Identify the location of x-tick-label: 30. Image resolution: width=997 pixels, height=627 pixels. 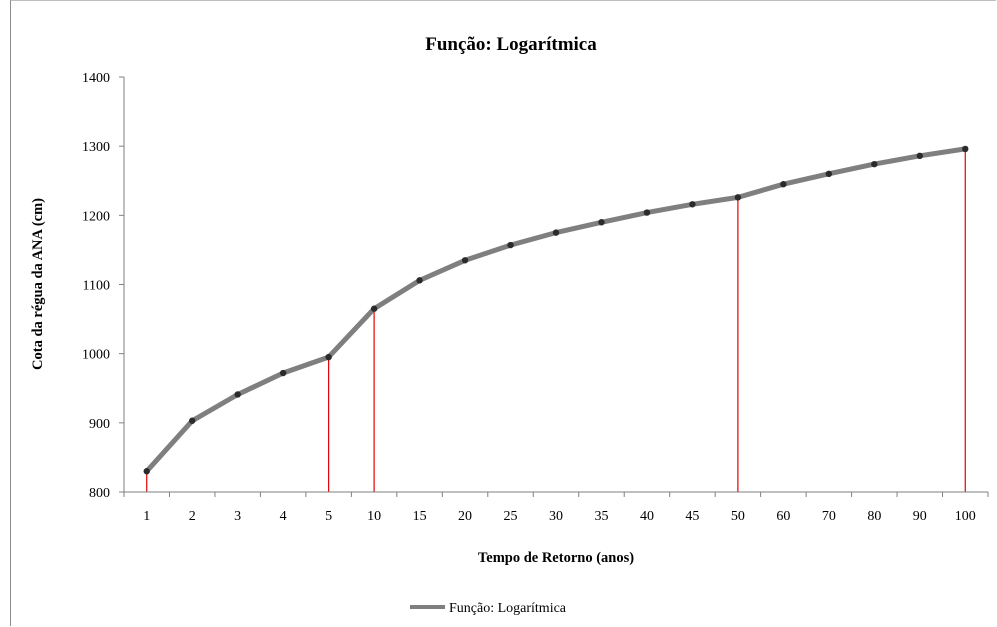
(556, 516).